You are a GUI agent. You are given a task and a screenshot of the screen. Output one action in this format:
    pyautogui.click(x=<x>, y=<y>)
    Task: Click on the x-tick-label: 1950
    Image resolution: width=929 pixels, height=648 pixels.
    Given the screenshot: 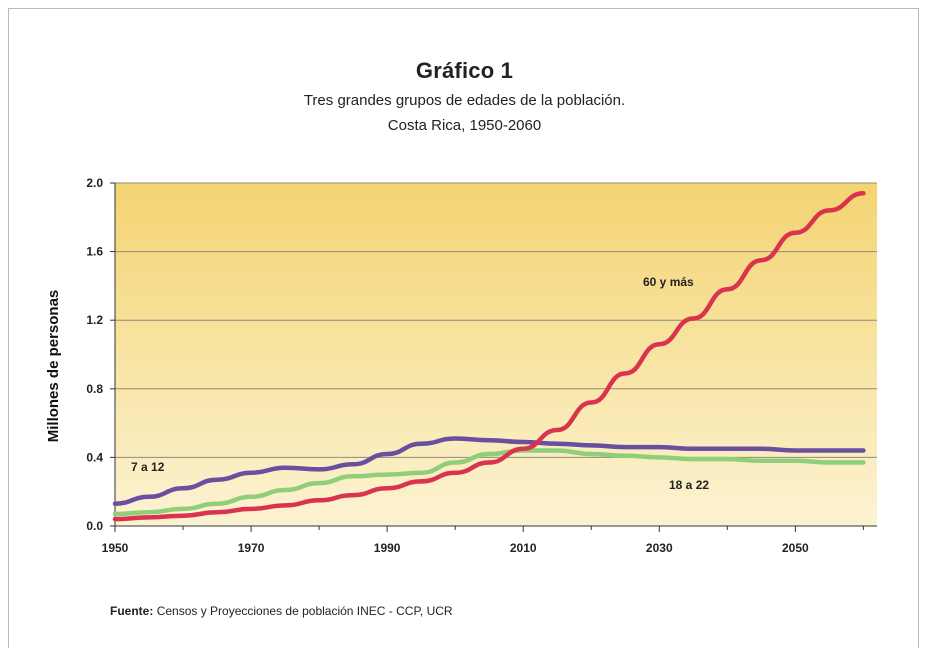 What is the action you would take?
    pyautogui.click(x=115, y=548)
    